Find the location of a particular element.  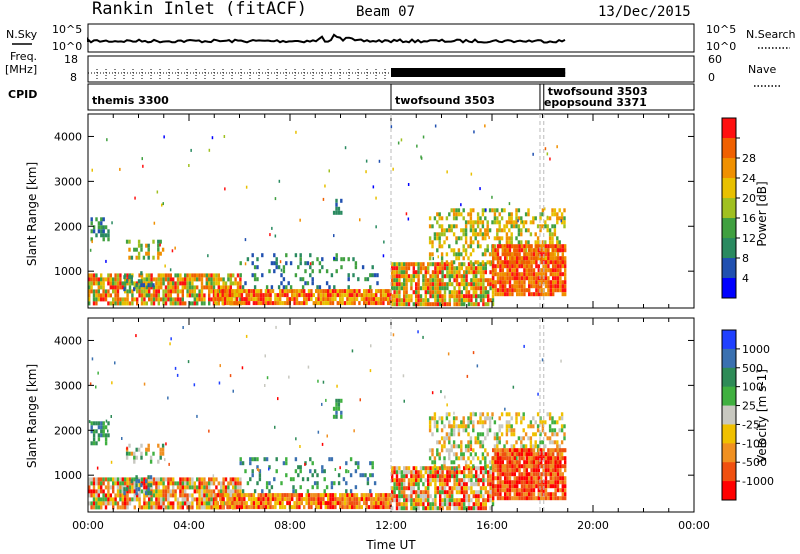

power-ylabel: Slant Range [km] is located at coordinates (32, 214).